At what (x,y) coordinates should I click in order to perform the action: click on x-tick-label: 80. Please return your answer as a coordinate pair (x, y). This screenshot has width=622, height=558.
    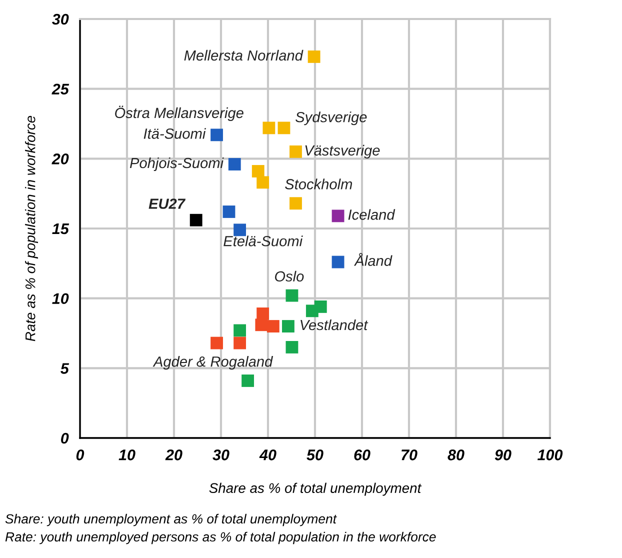
    Looking at the image, I should click on (456, 455).